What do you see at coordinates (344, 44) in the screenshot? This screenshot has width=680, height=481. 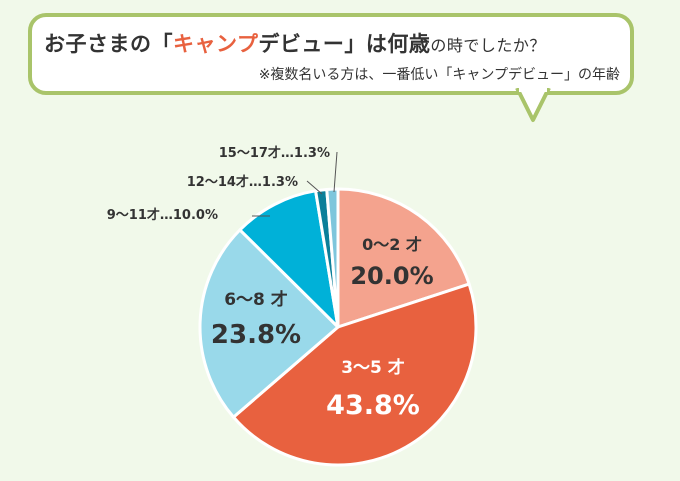 I see `title-text-2: デビュー」は何歳` at bounding box center [344, 44].